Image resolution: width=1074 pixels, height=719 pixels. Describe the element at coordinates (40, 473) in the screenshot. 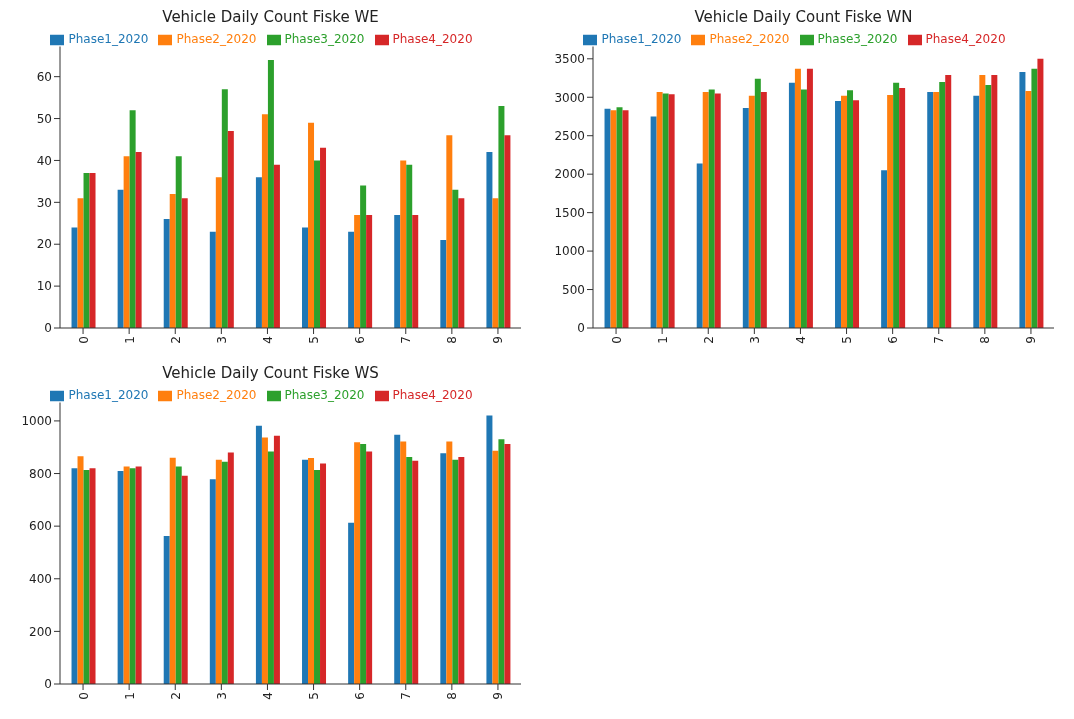

I see `y-tick-label: 800` at that location.